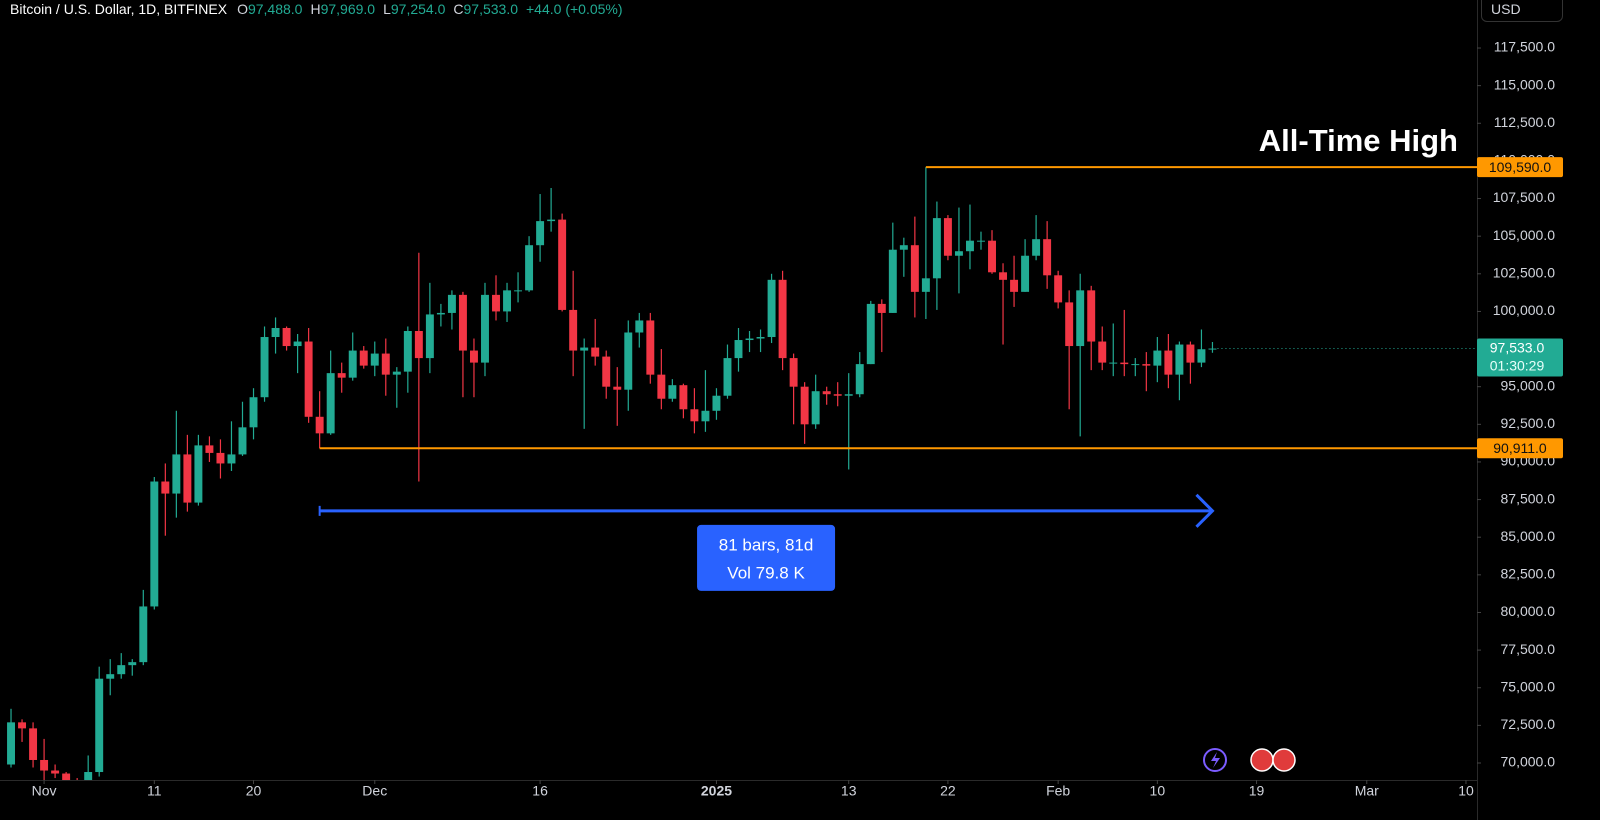 The height and width of the screenshot is (820, 1600). Describe the element at coordinates (1517, 347) in the screenshot. I see `last-price-label: 97,533.0` at that location.